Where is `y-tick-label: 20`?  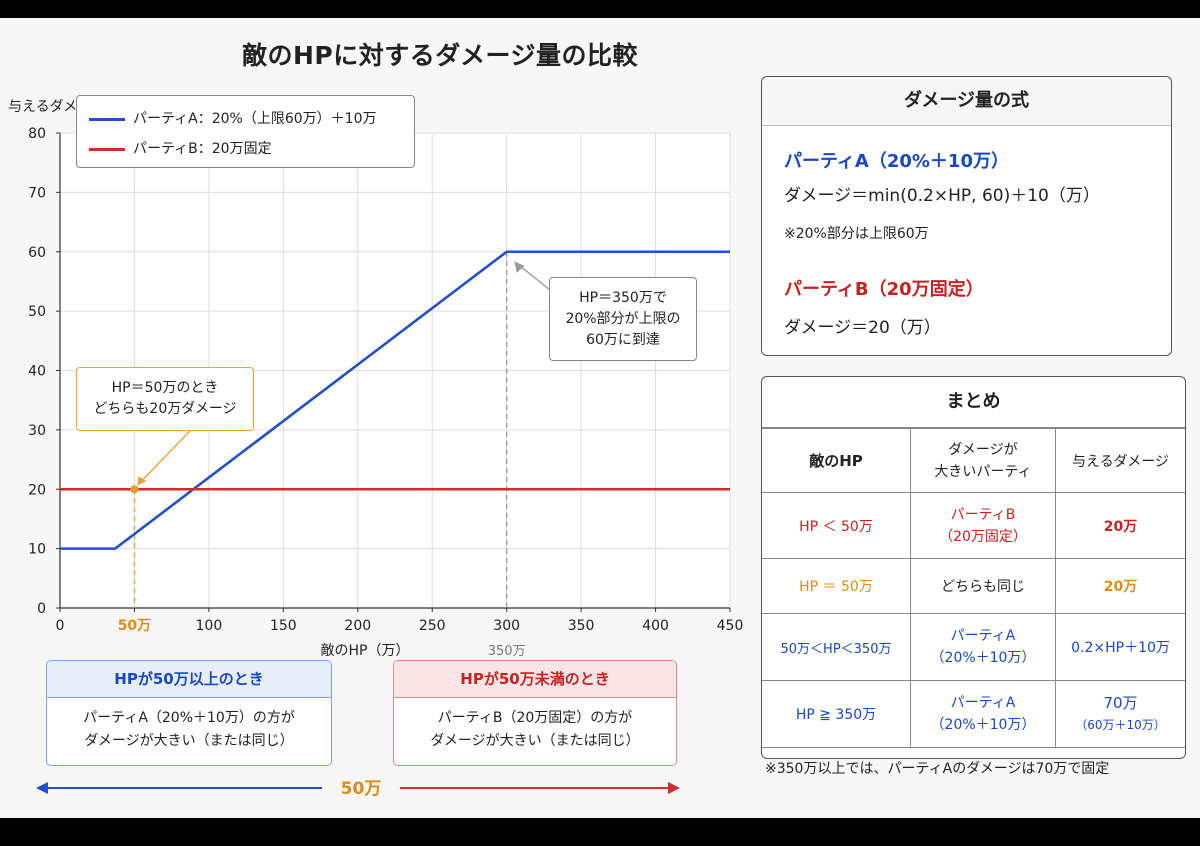 y-tick-label: 20 is located at coordinates (37, 490).